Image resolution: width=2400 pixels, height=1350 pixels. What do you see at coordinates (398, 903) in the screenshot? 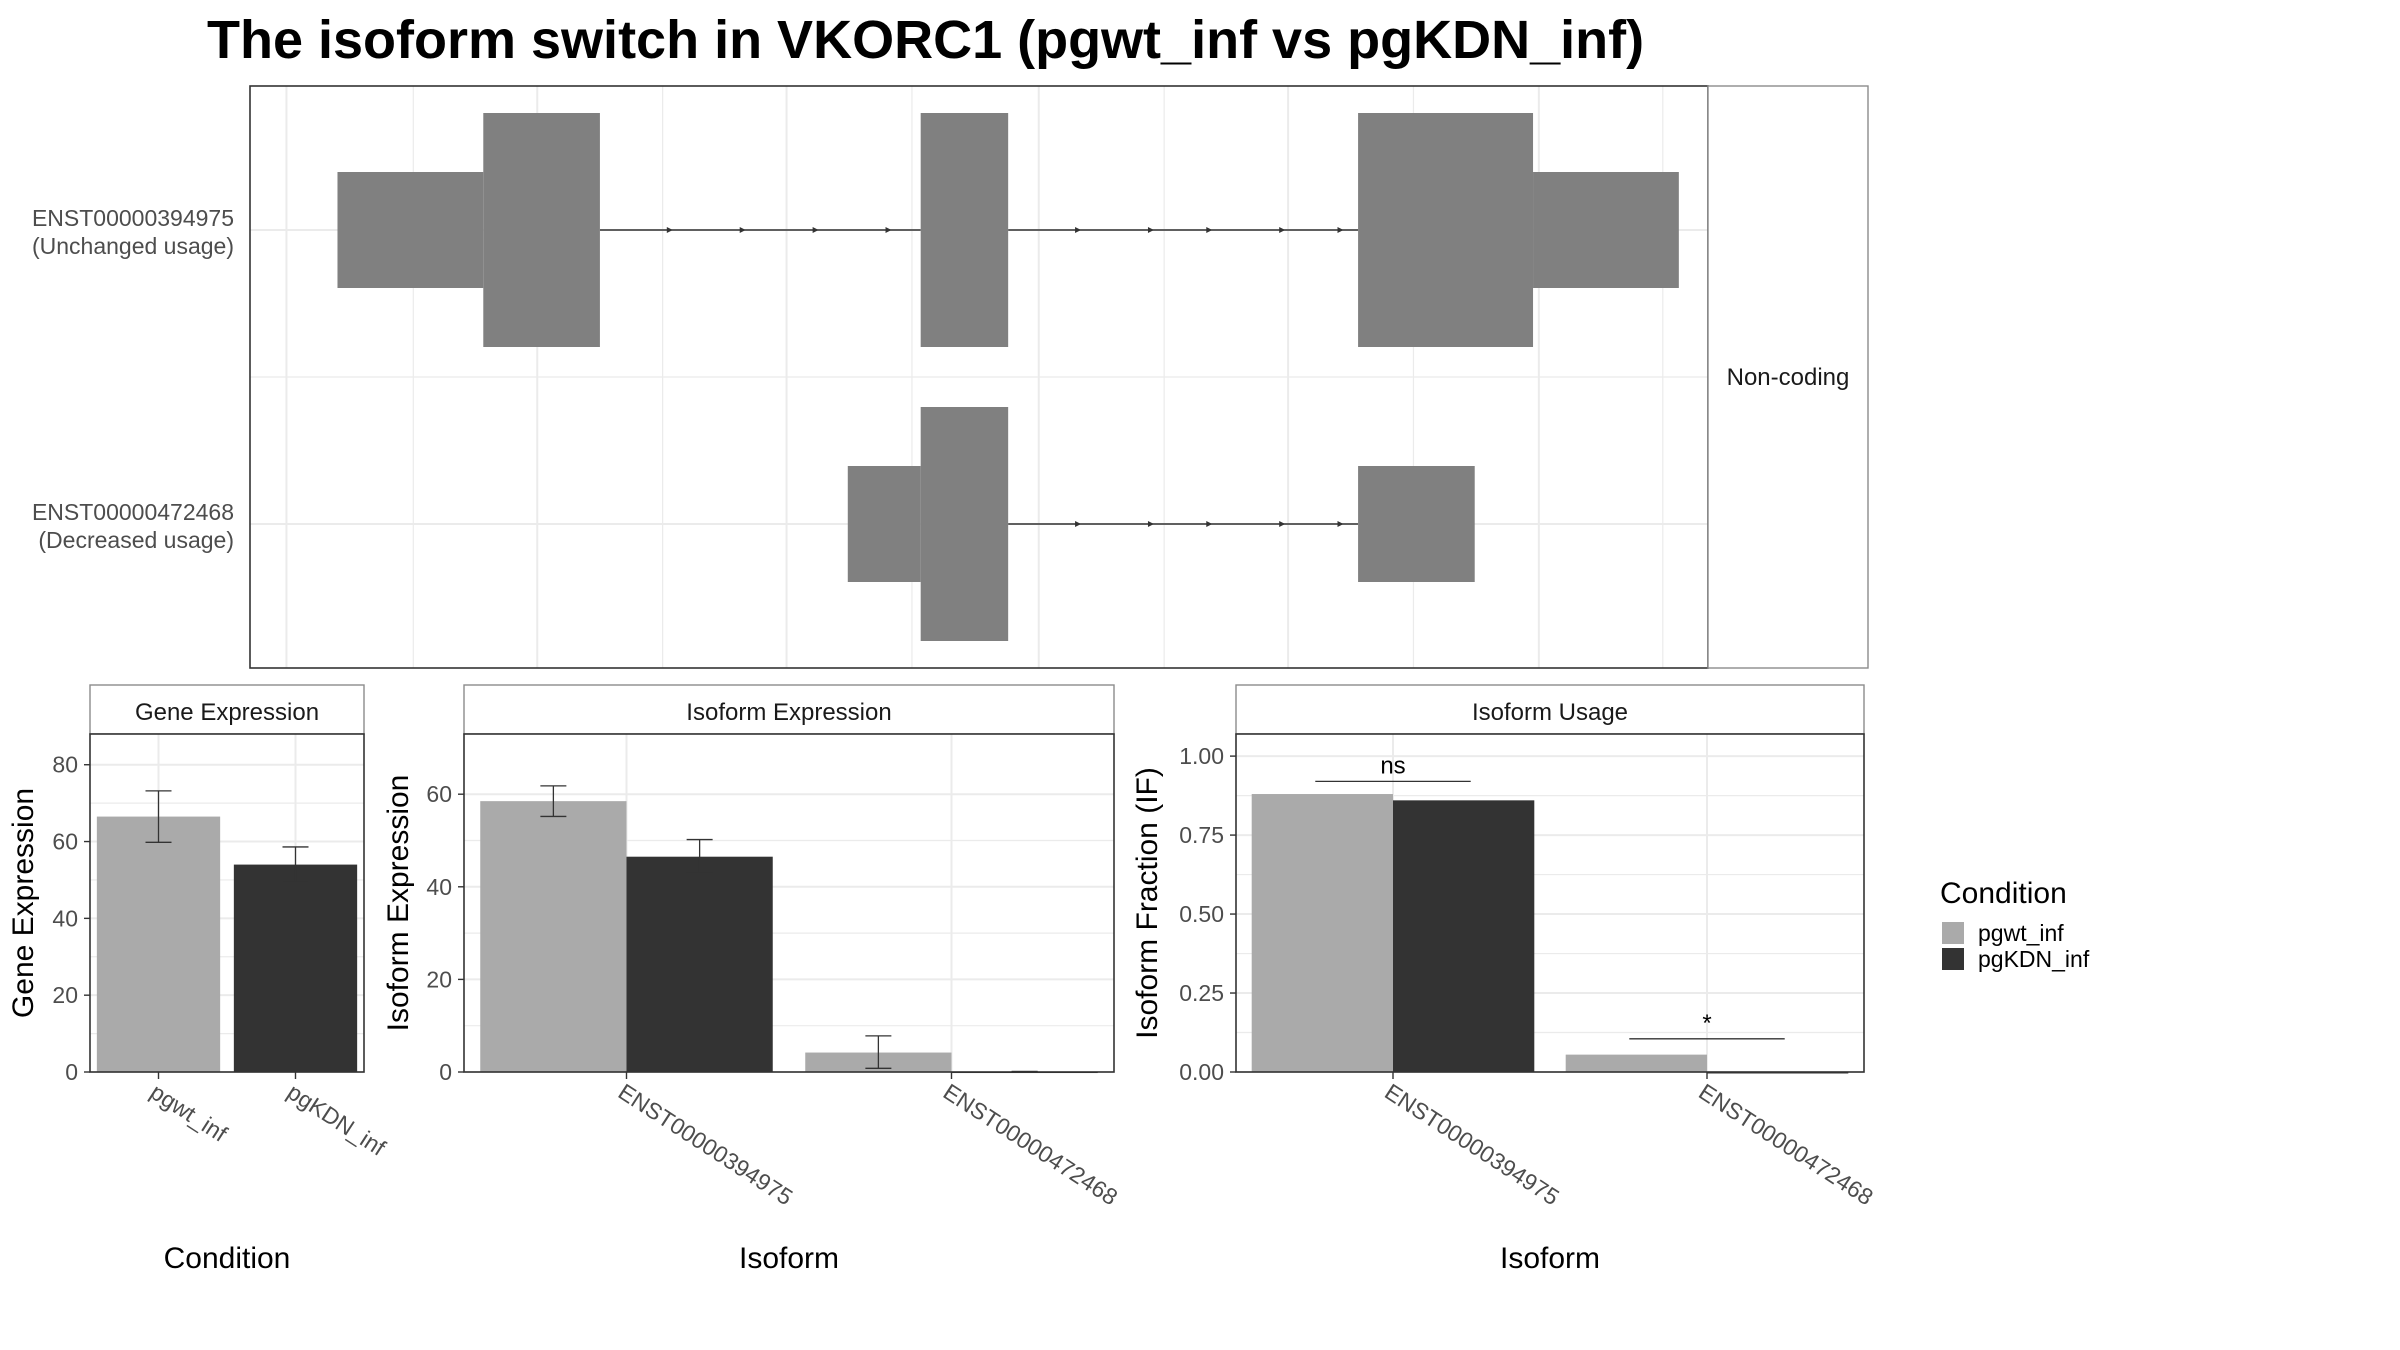
I see `y-axis-title: Isoform Expression` at bounding box center [398, 903].